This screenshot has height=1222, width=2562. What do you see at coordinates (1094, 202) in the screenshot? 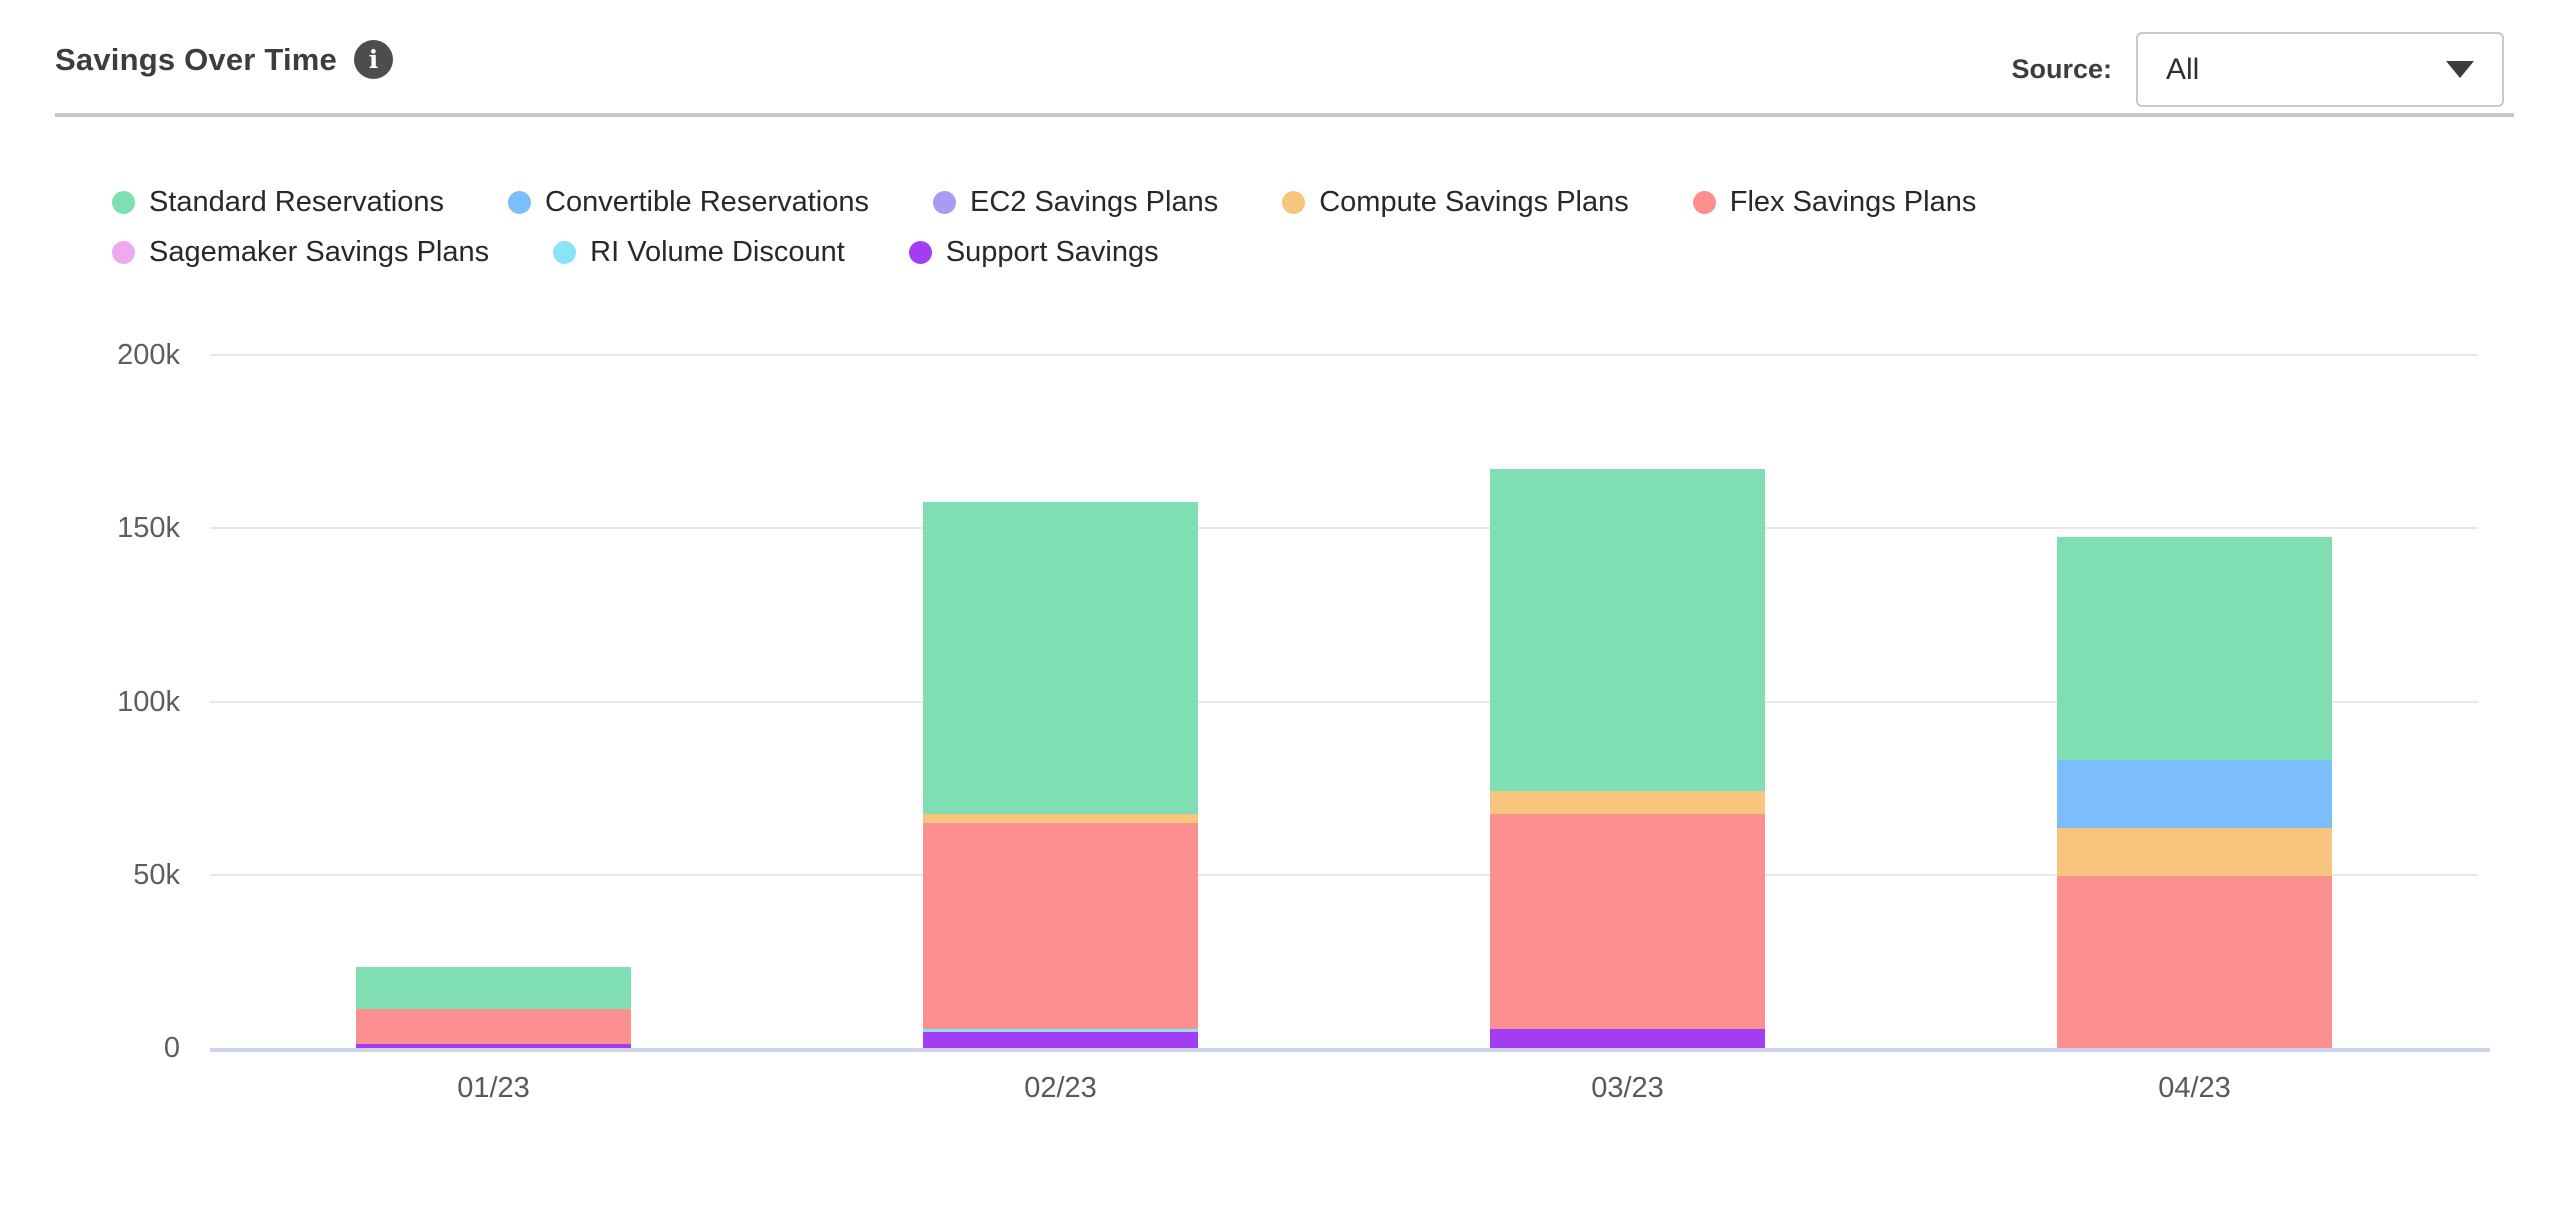
I see `legend-label: EC2 Savings Plans` at bounding box center [1094, 202].